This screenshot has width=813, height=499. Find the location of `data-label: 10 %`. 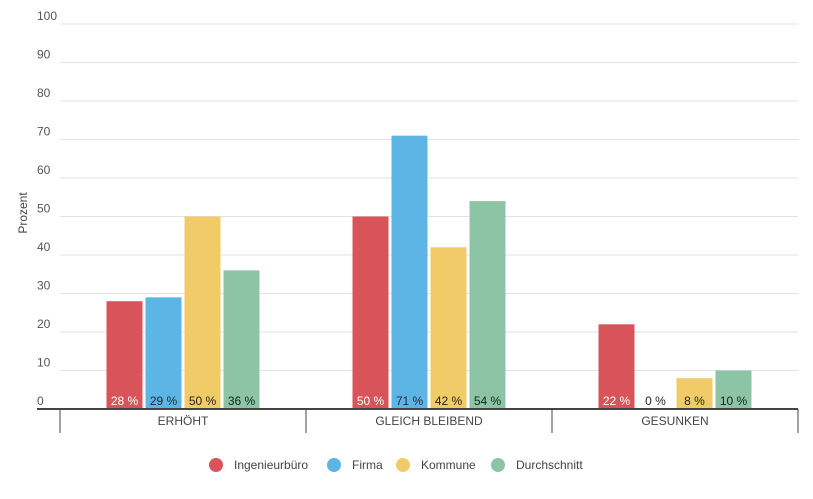

data-label: 10 % is located at coordinates (734, 401).